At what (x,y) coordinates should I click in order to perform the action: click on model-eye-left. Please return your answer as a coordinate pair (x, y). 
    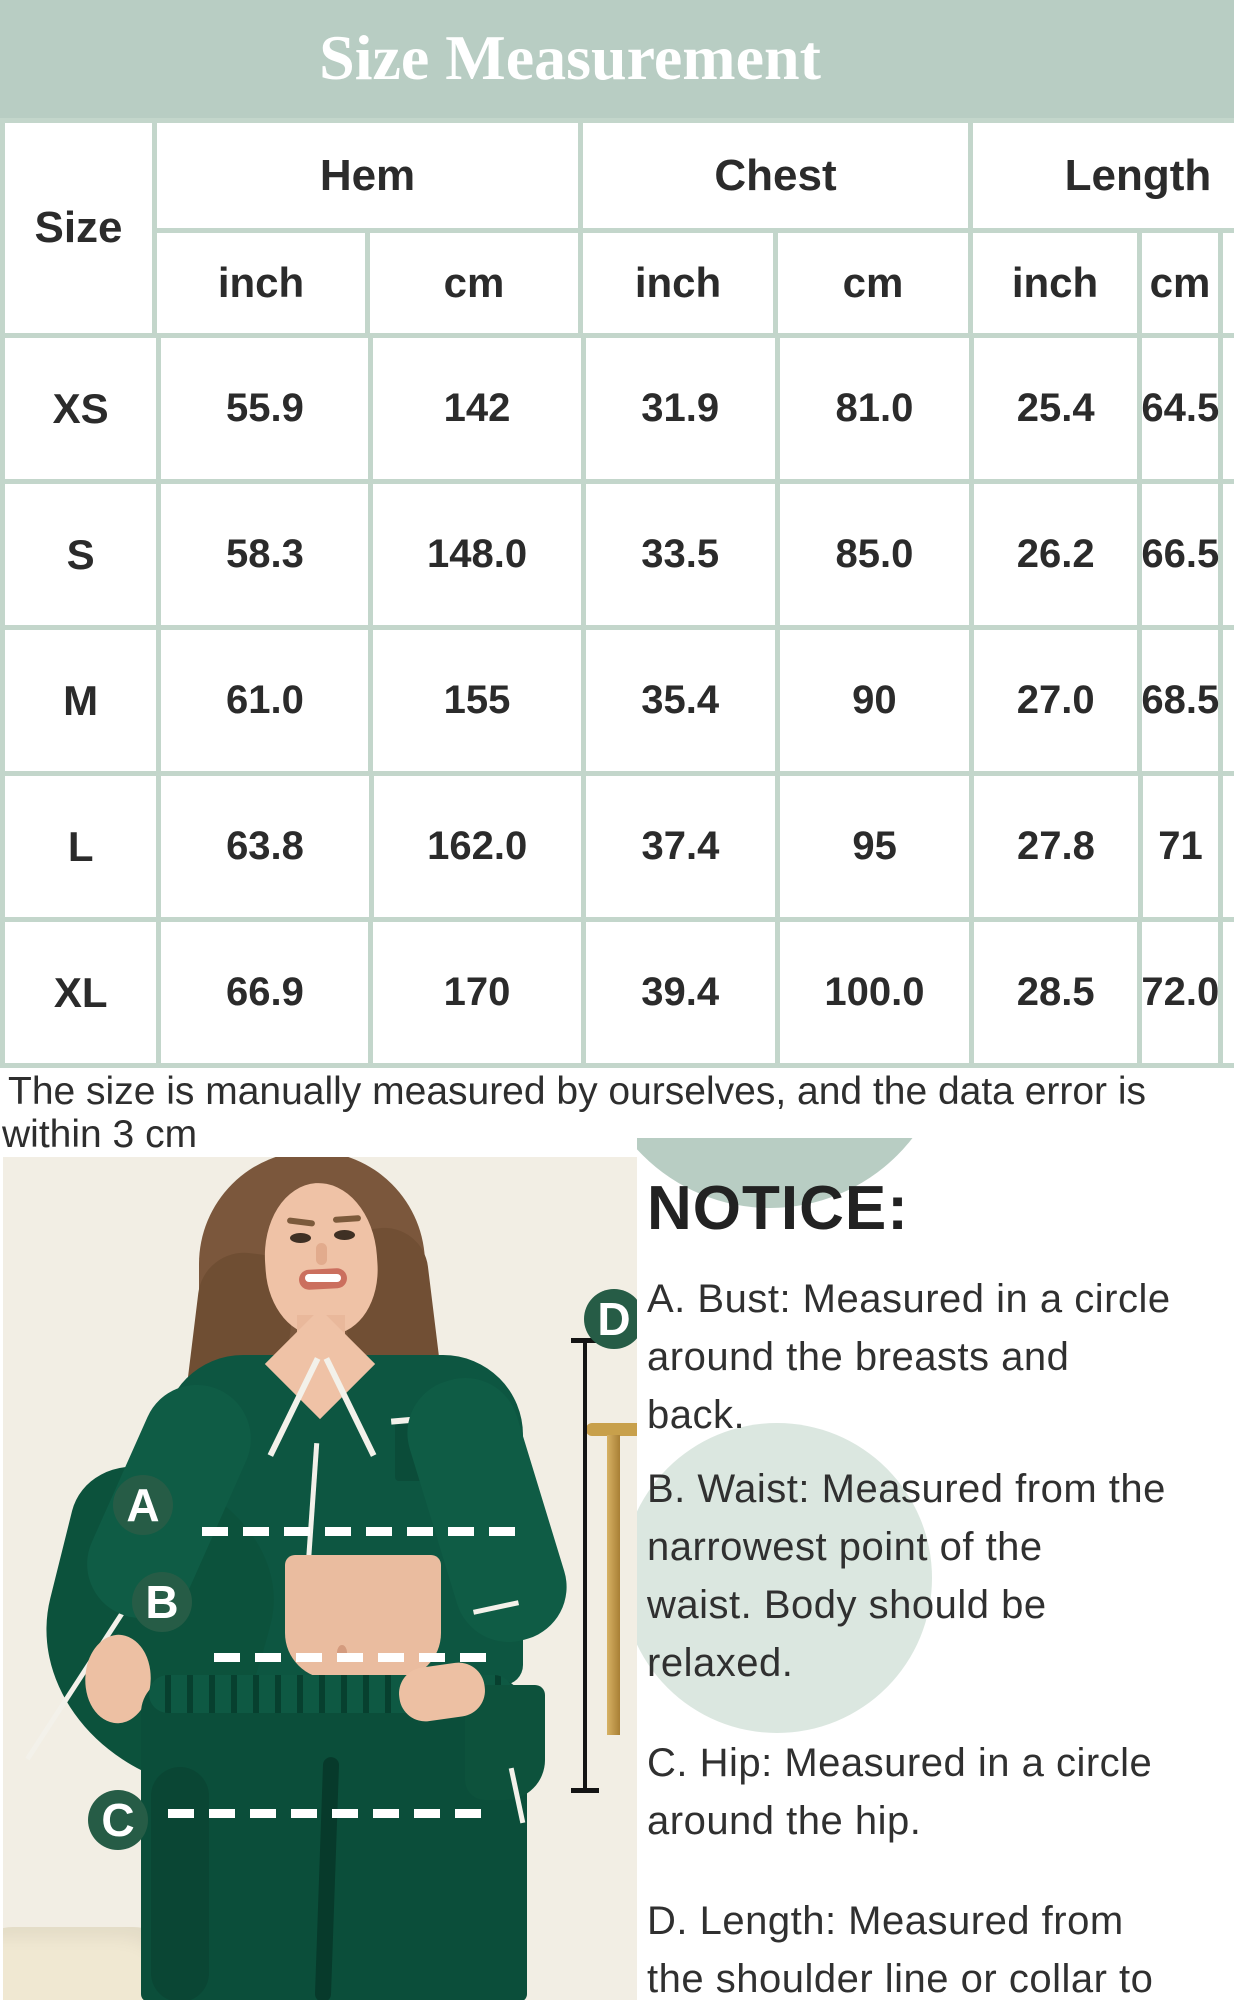
    Looking at the image, I should click on (300, 1238).